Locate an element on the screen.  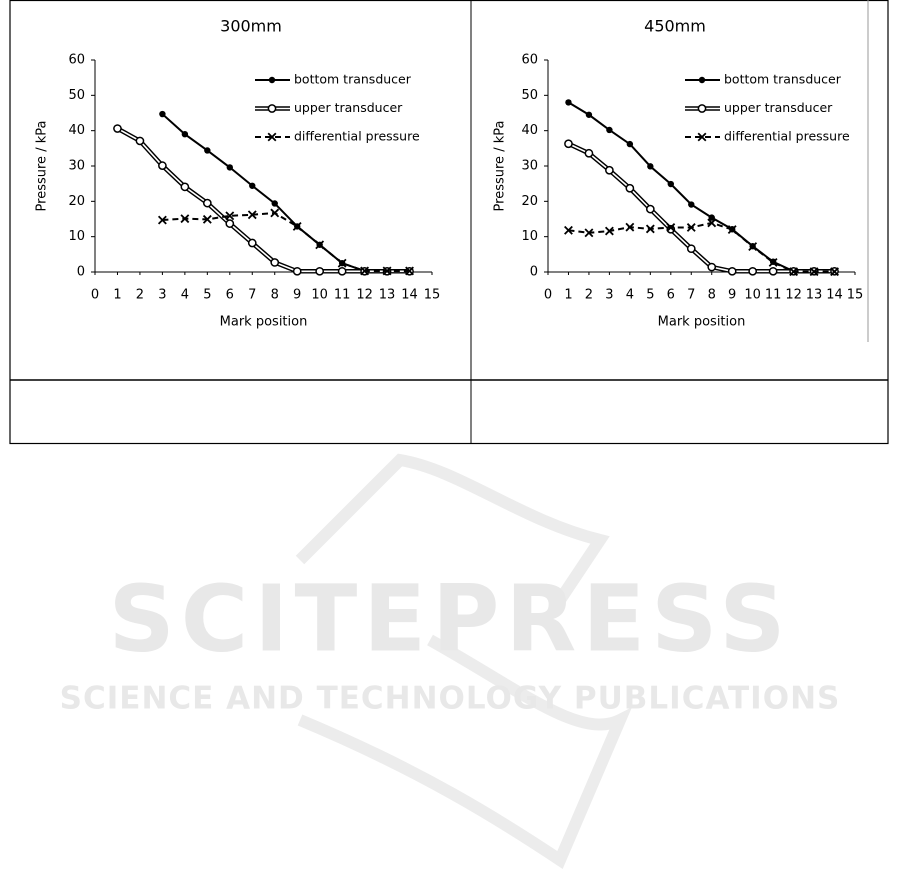
chart-title: 300mm is located at coordinates (251, 26).